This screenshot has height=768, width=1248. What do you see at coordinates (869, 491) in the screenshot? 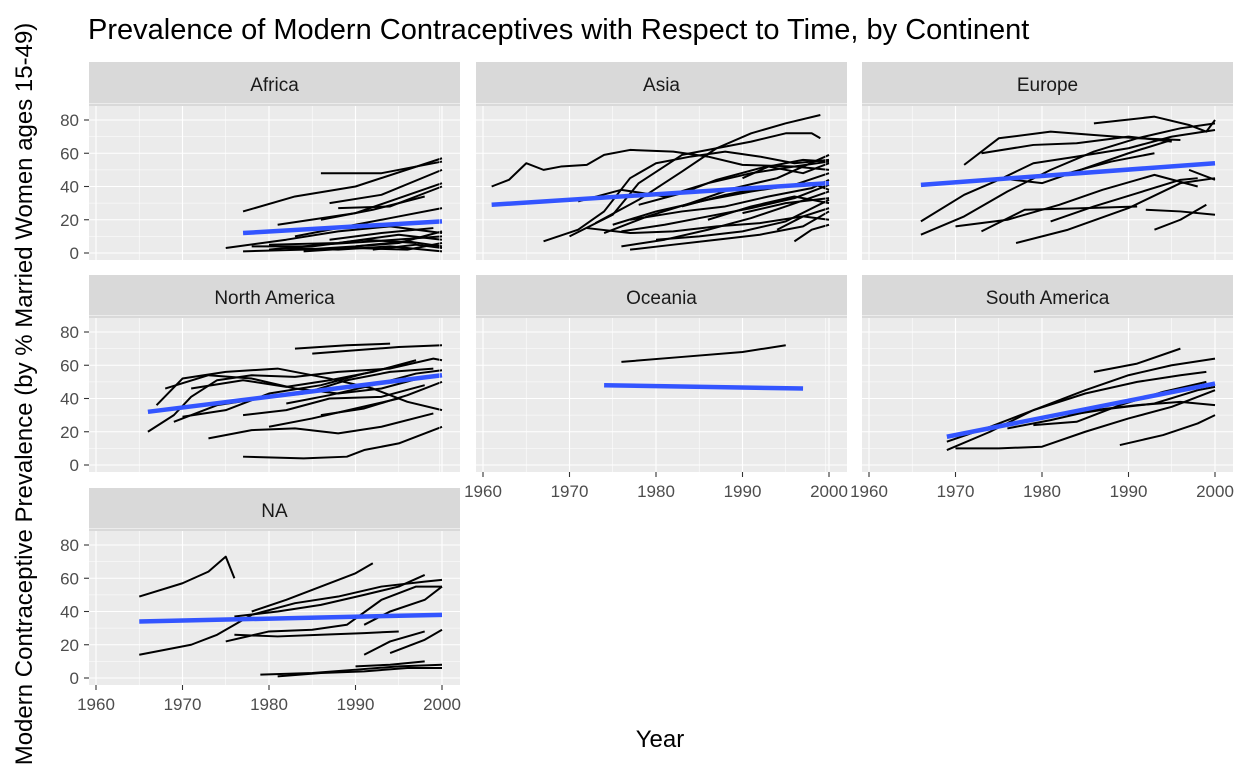
I see `x-tick-label: 1960` at bounding box center [869, 491].